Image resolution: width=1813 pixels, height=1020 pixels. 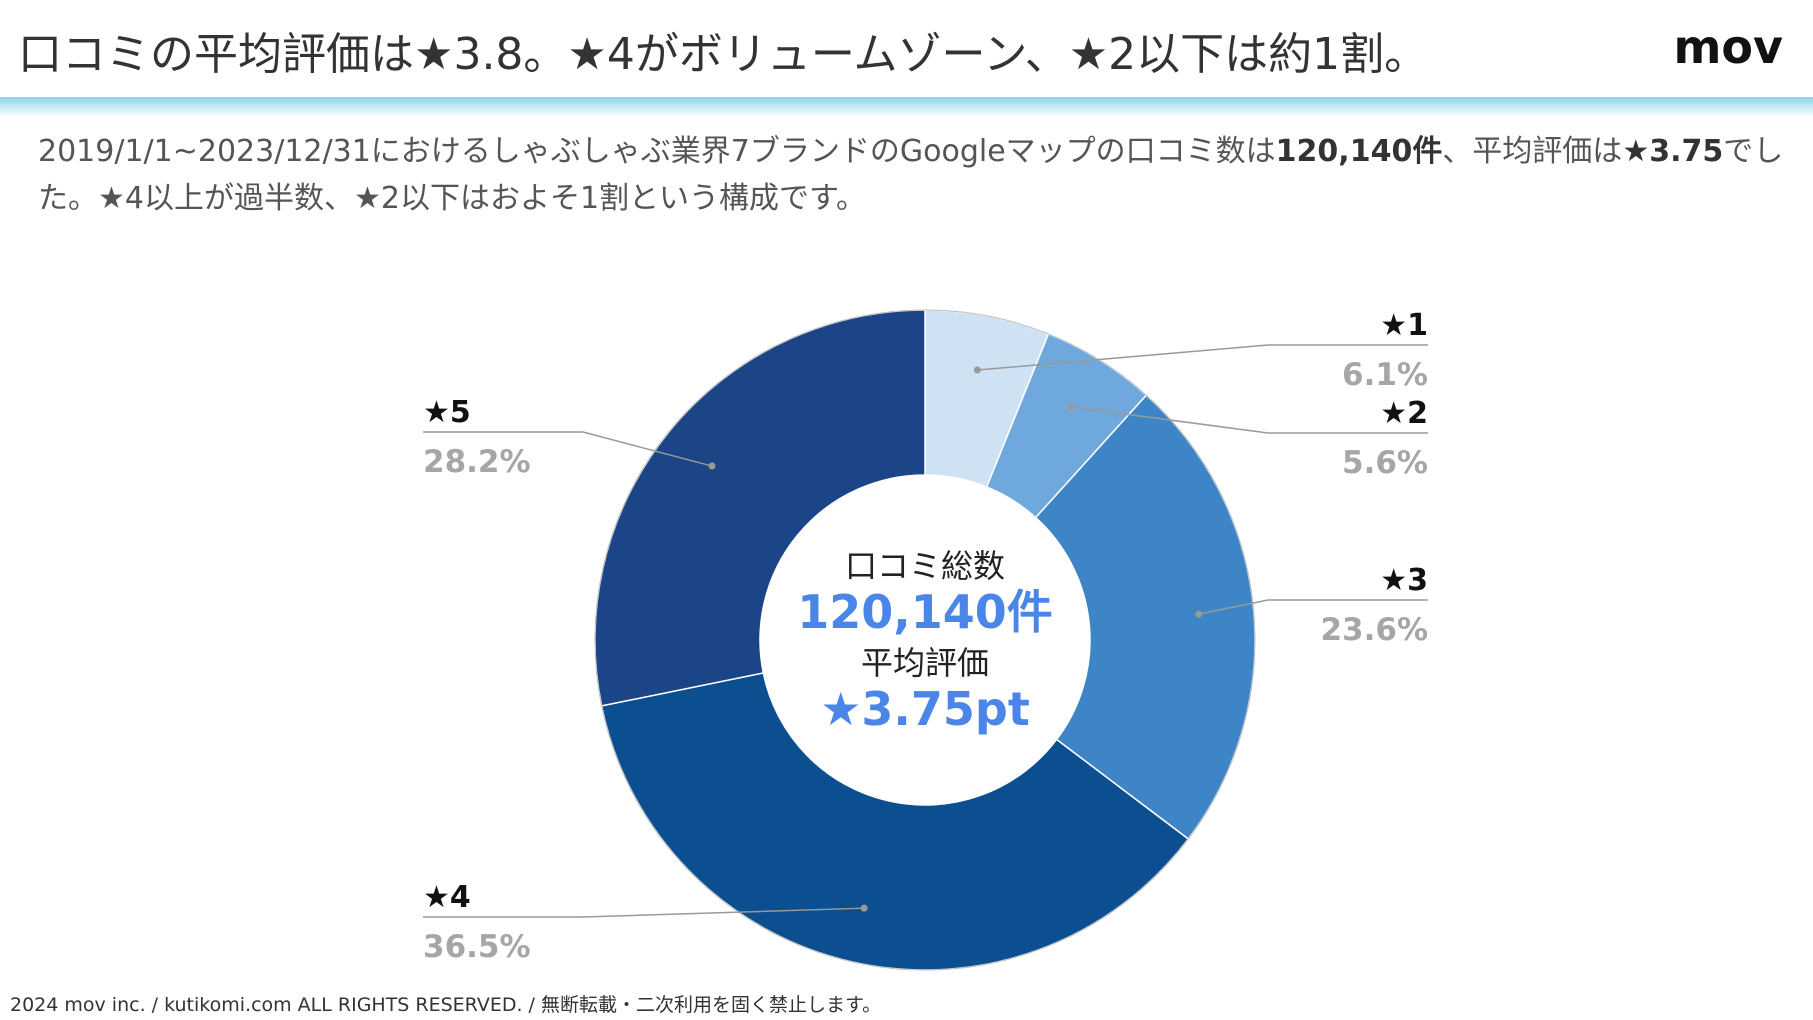 I want to click on slice-value-star1: 6.1%, so click(x=1385, y=375).